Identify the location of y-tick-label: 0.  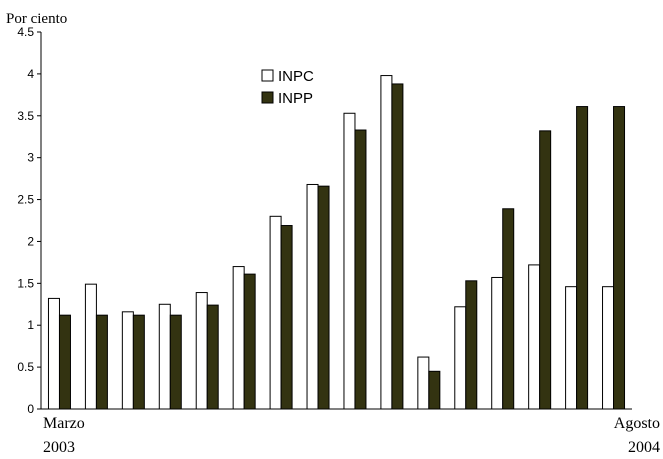
(30, 409).